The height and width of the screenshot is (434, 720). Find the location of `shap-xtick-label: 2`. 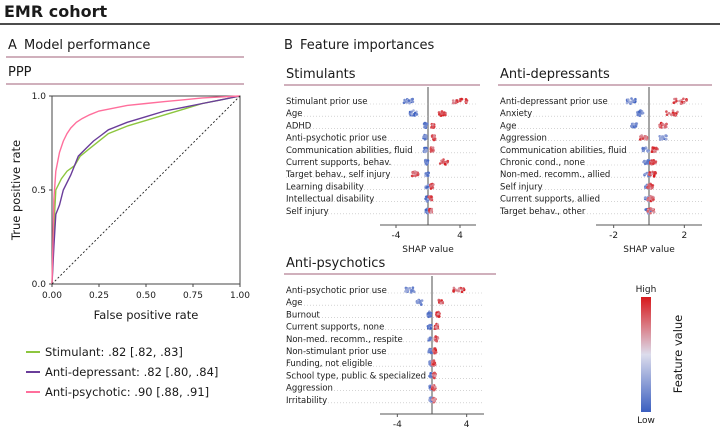

shap-xtick-label: 2 is located at coordinates (684, 236).